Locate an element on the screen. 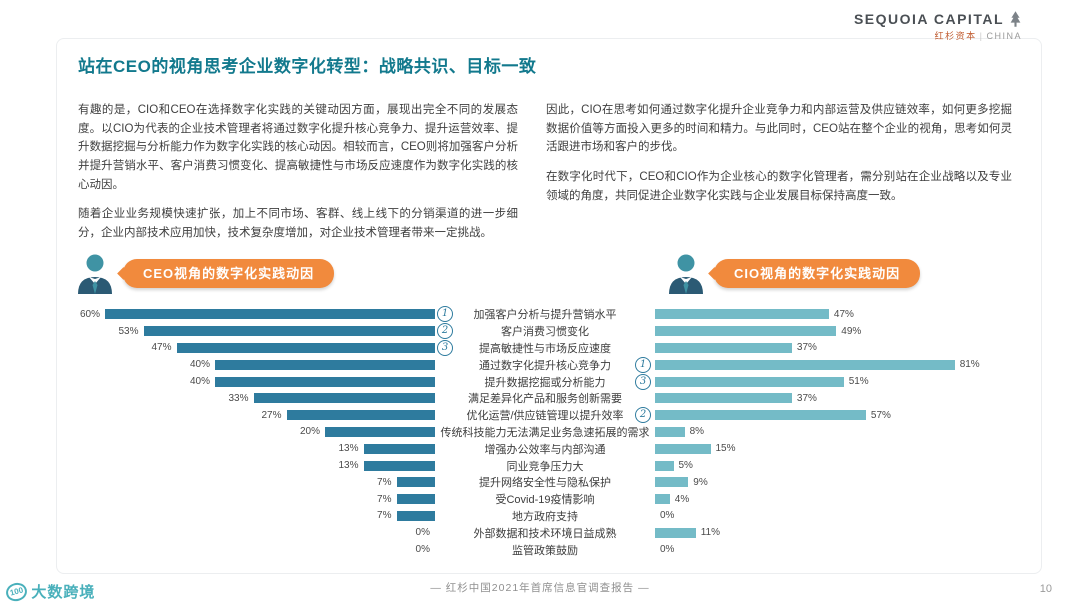 Image resolution: width=1080 pixels, height=608 pixels. footer-source: — 红杉中国2021年首席信息官调查报告 — is located at coordinates (540, 588).